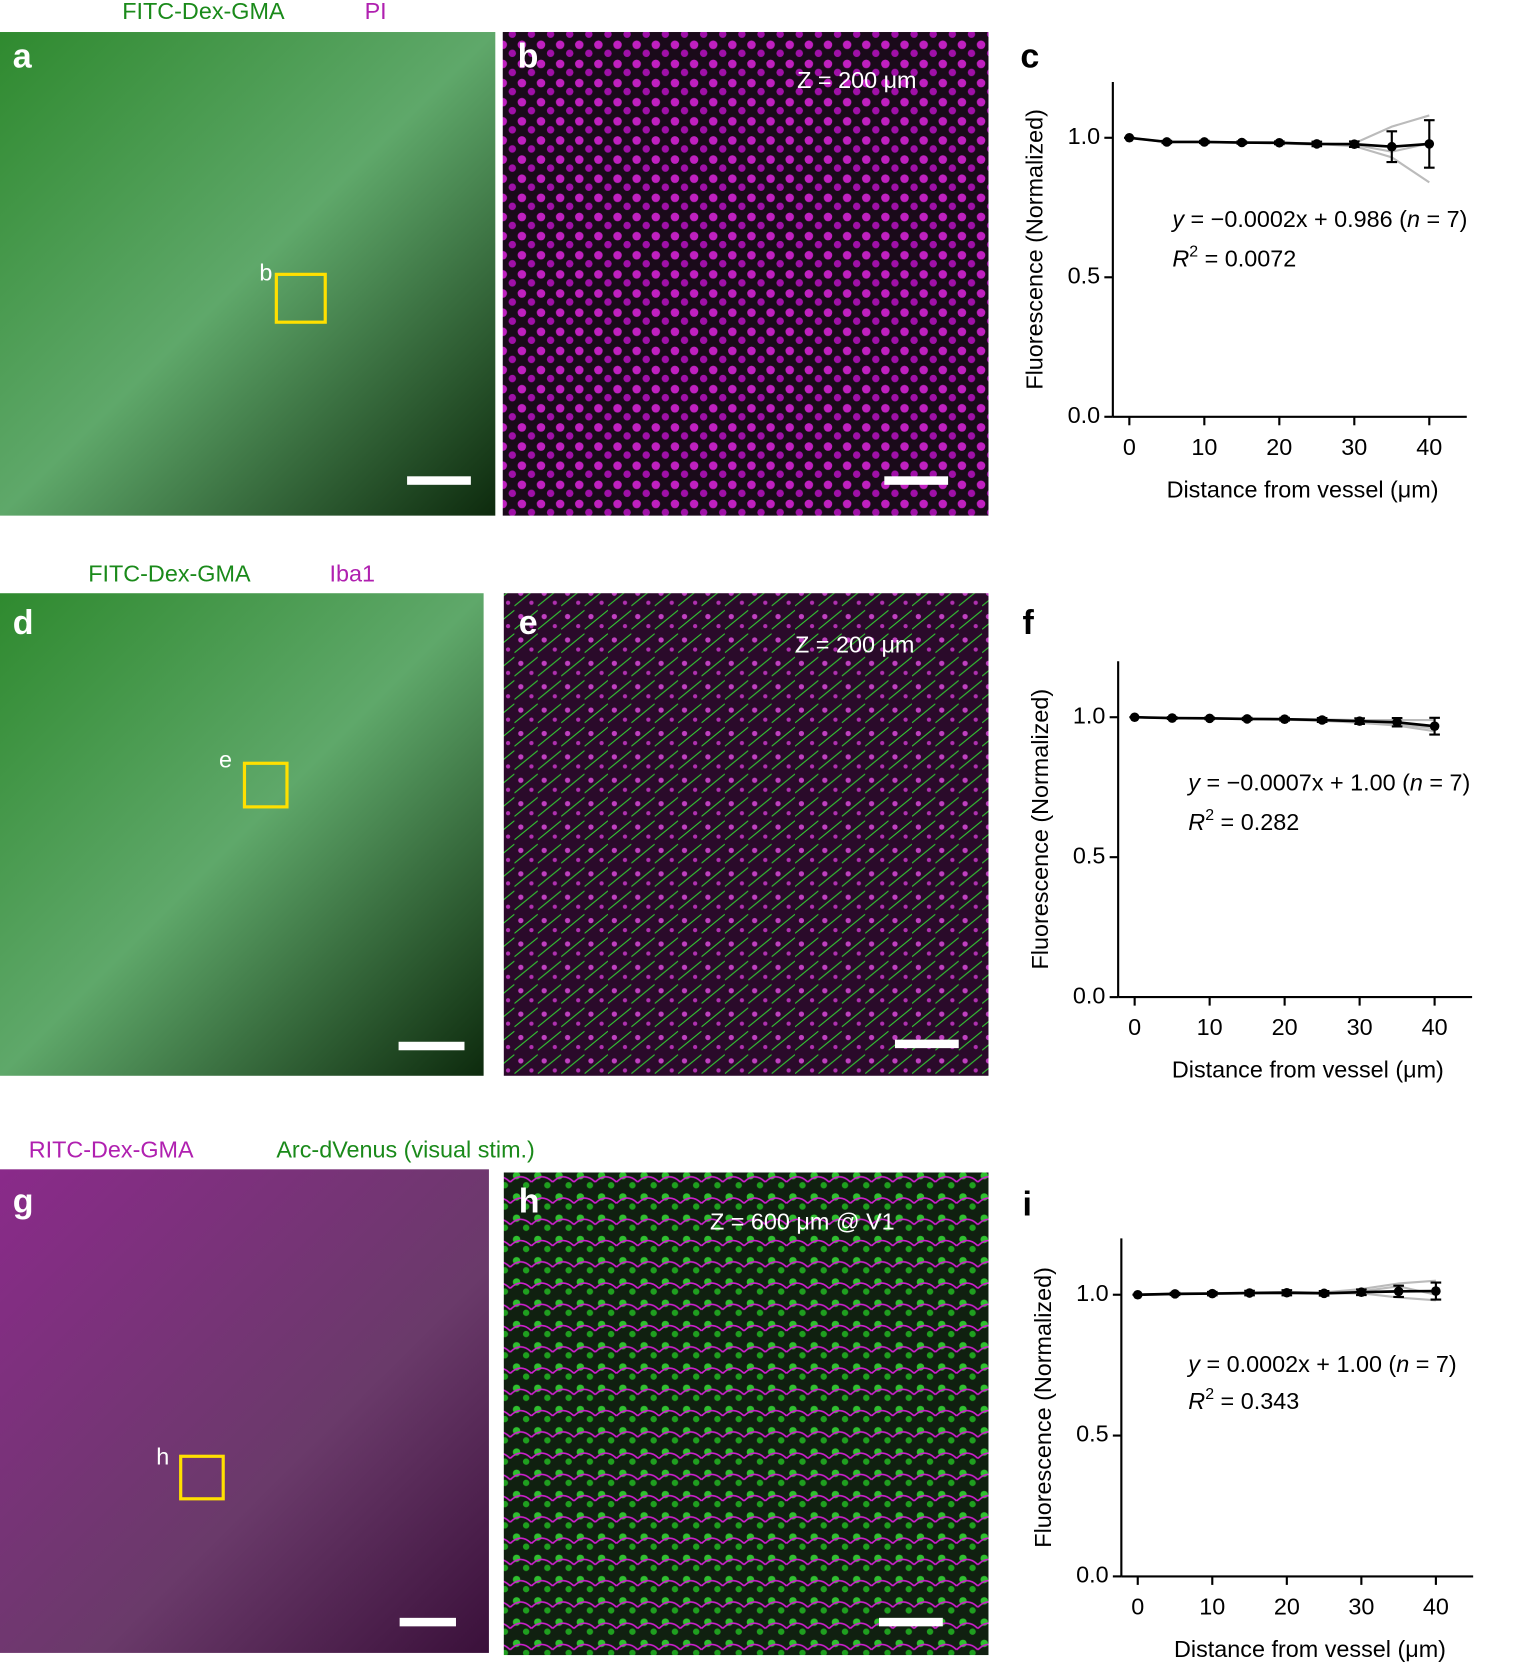 This screenshot has width=1538, height=1669. I want to click on r-squared-part: = 0.343, so click(1256, 1401).